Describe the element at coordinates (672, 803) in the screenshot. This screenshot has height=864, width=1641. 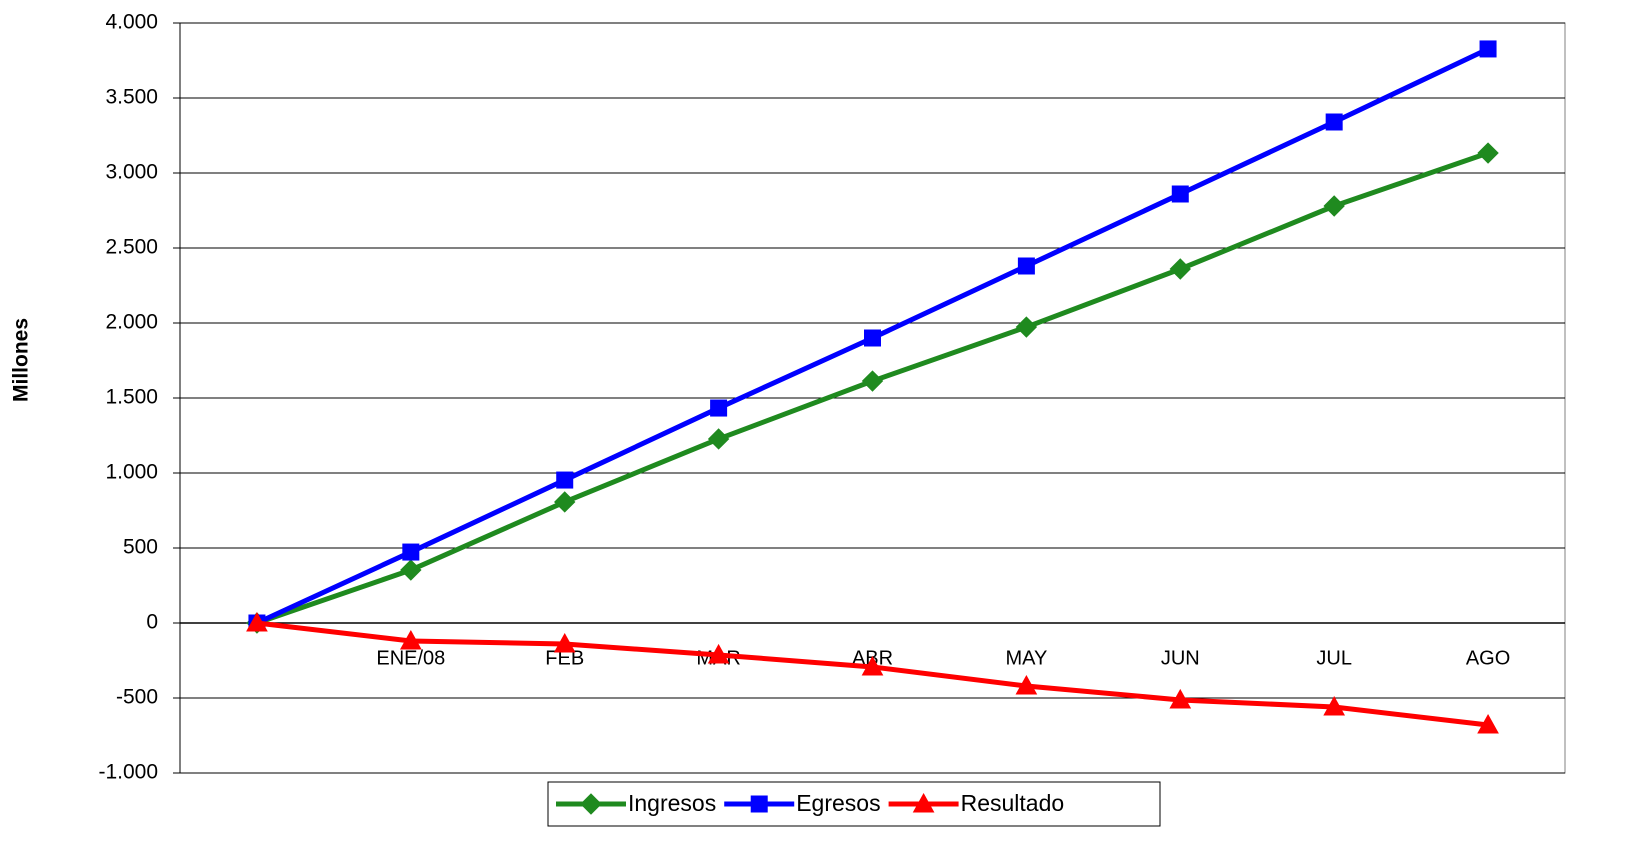
I see `legend-label: Ingresos` at that location.